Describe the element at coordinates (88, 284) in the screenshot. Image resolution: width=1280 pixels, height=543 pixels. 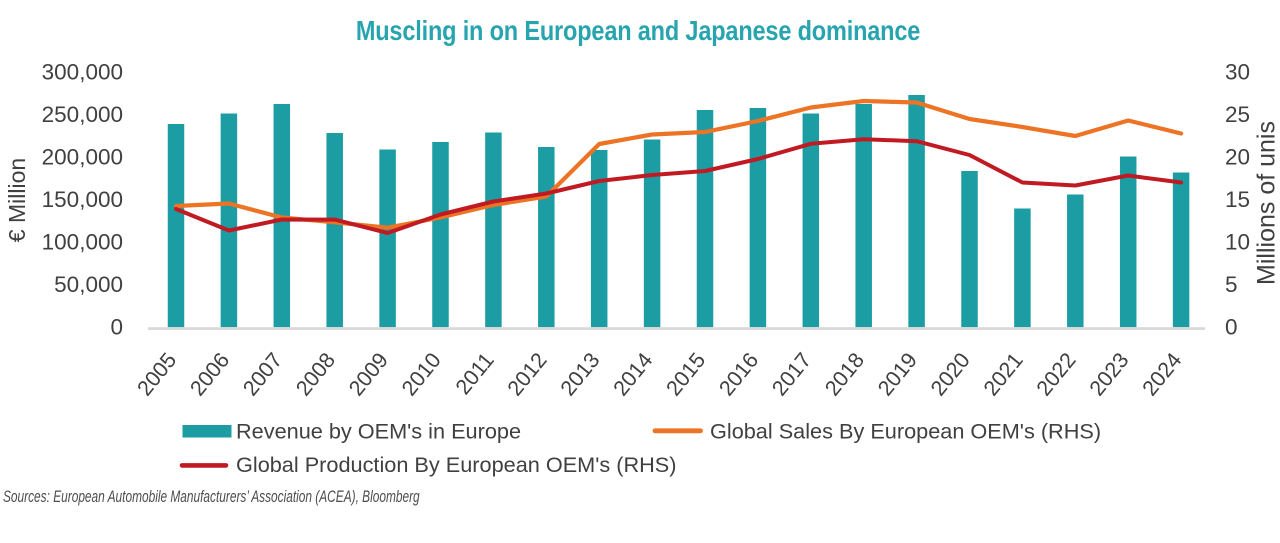
I see `svg-text: 50,000` at that location.